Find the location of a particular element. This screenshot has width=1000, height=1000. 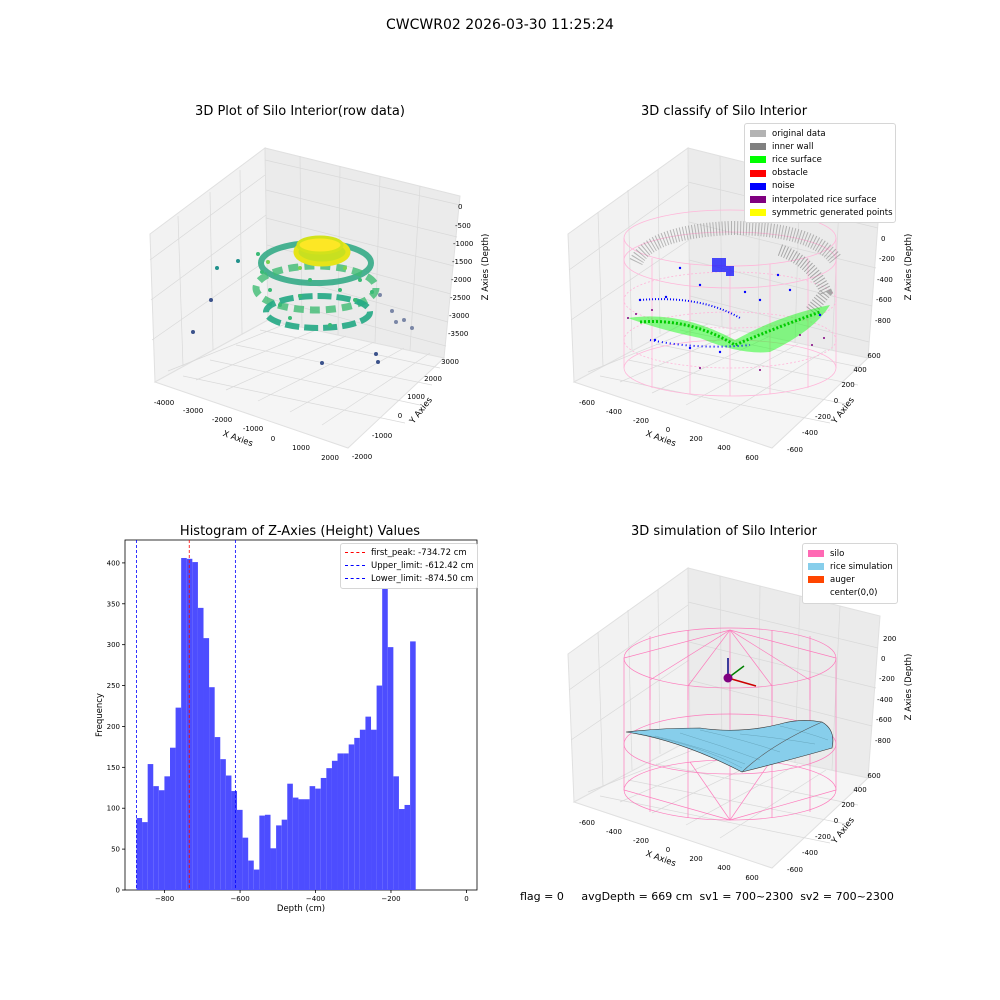

simulation-y-tick: 400 is located at coordinates (859, 790).